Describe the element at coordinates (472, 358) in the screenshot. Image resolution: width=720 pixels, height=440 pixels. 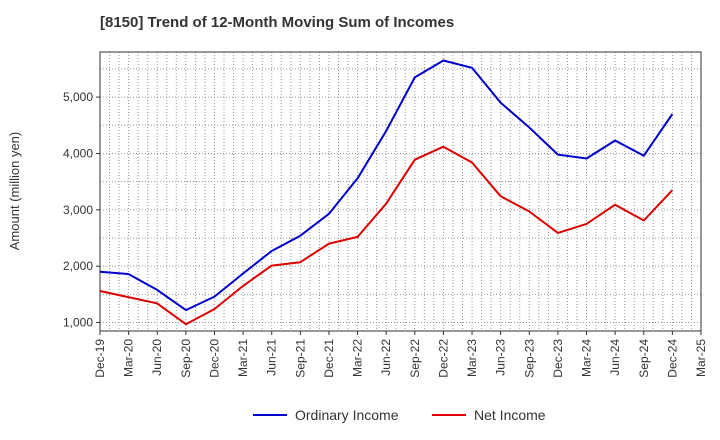
I see `x-tick-label: Mar-23` at that location.